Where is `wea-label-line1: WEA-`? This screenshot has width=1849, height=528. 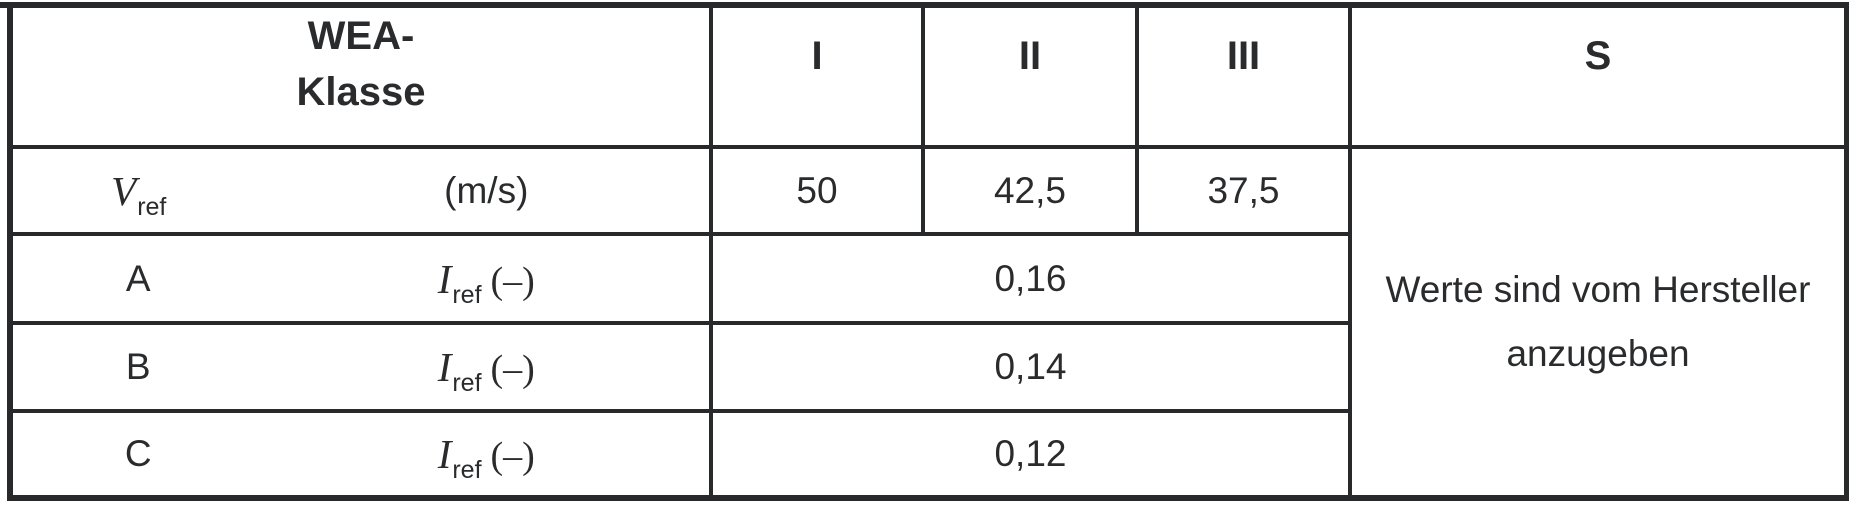
wea-label-line1: WEA- is located at coordinates (361, 36).